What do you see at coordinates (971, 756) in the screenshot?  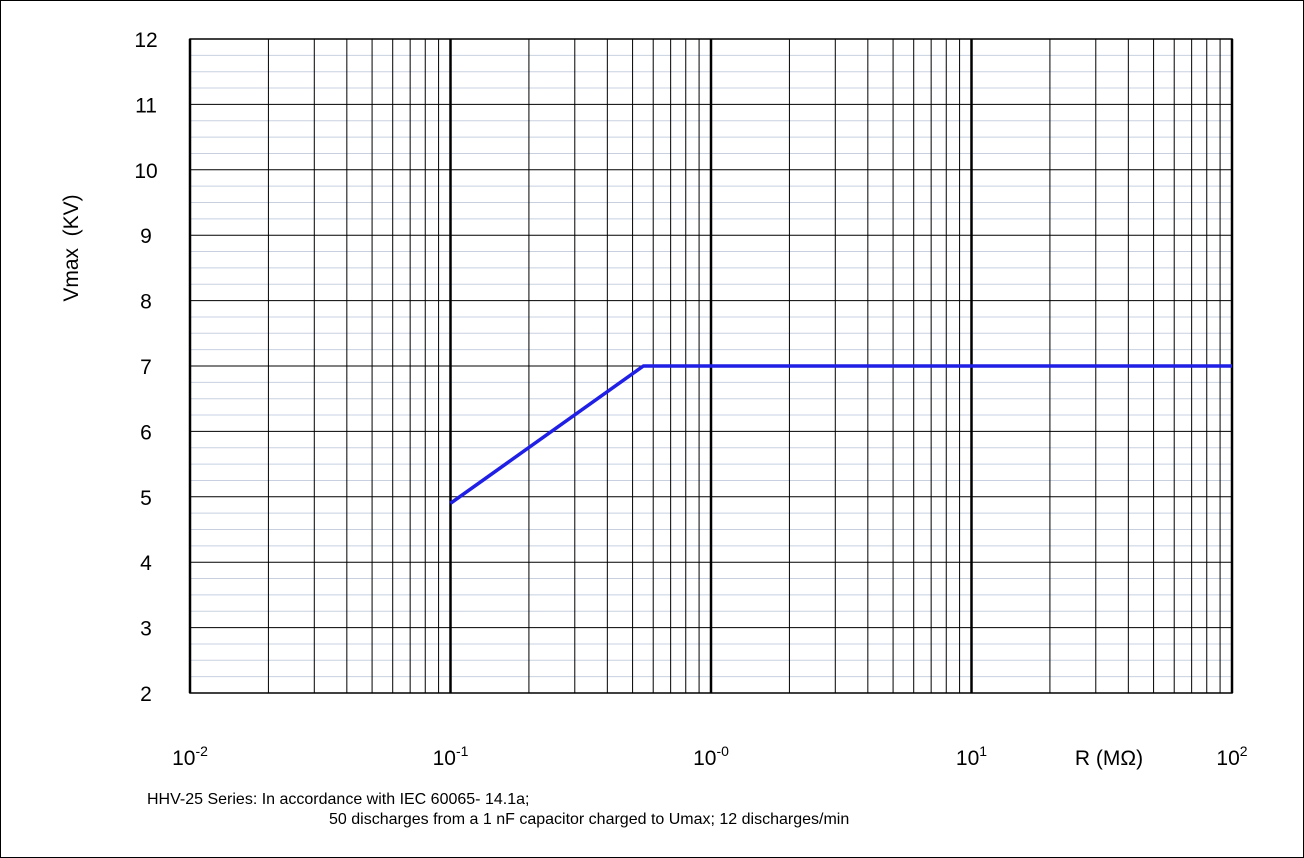 I see `x-tick-label: 10¹` at bounding box center [971, 756].